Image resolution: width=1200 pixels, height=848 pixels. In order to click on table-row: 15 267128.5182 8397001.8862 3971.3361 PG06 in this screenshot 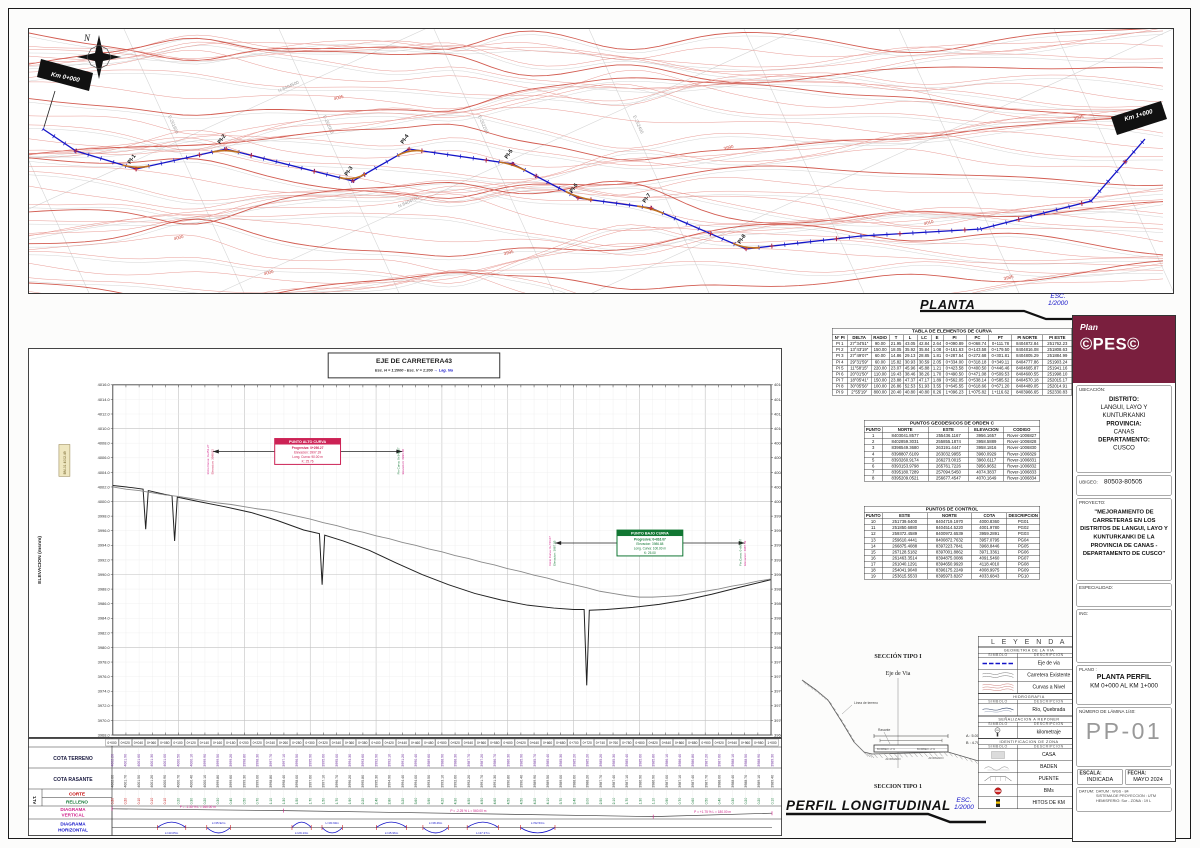, I will do `click(952, 552)`.